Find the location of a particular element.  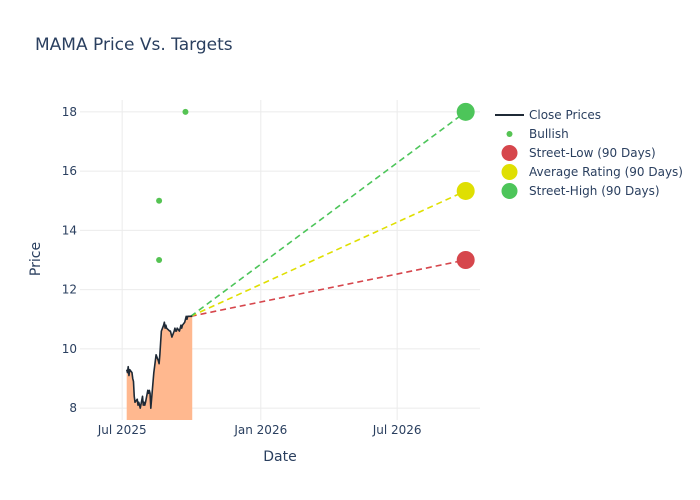

y-tick-label: 16 is located at coordinates (69, 171).